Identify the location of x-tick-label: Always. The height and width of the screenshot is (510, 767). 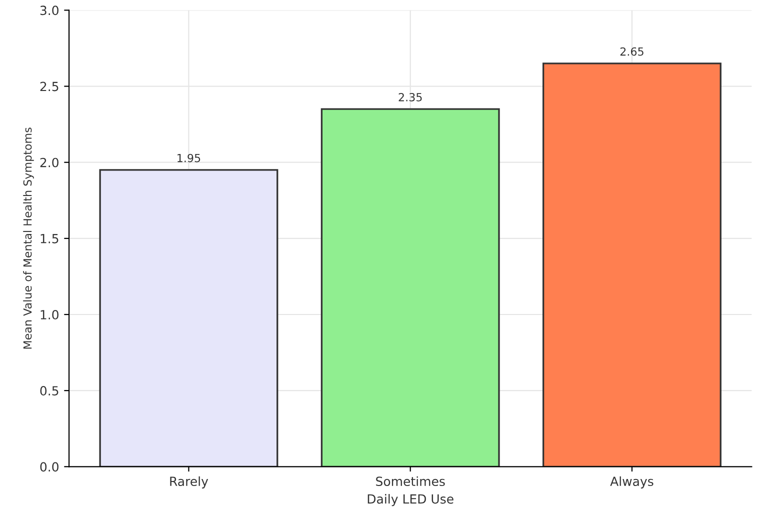
(632, 482).